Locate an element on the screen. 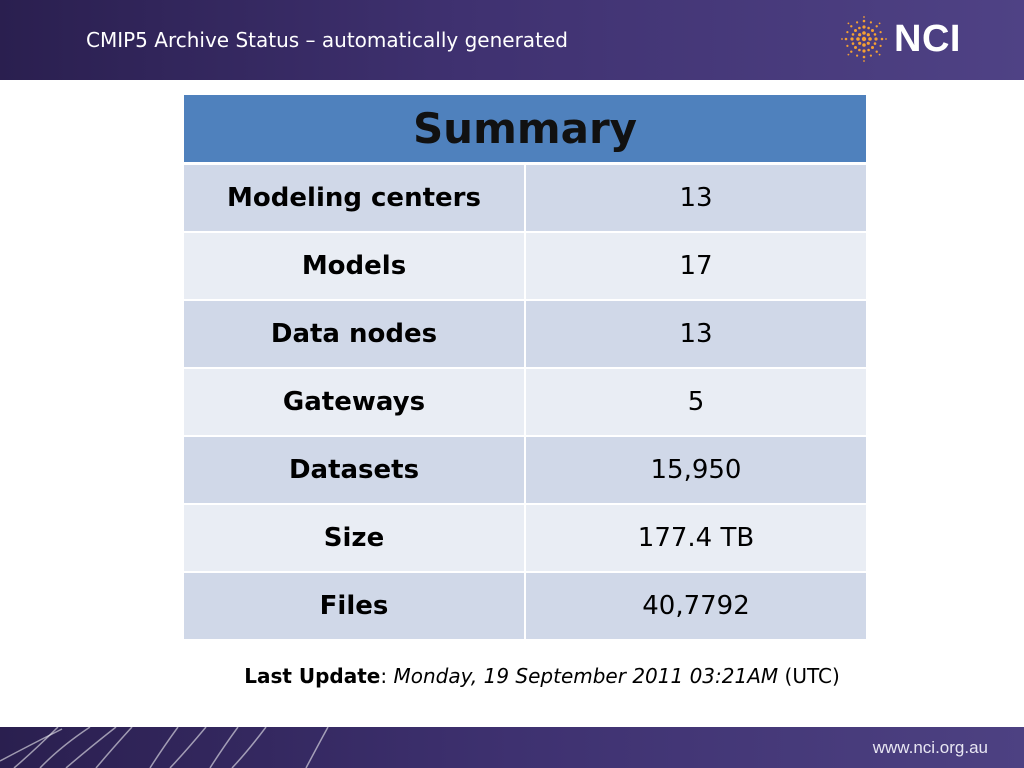  last-update-timezone: (UTC) is located at coordinates (812, 676).